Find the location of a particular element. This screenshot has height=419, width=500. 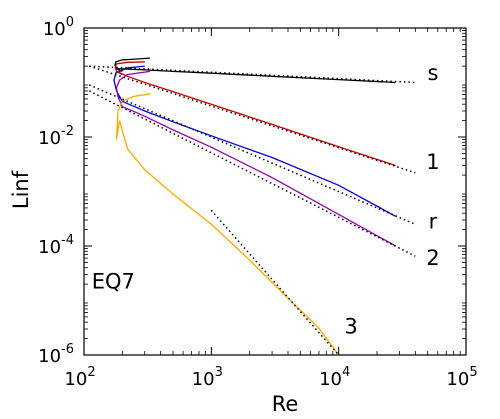

x-tick-label: 10⁴ is located at coordinates (334, 377).